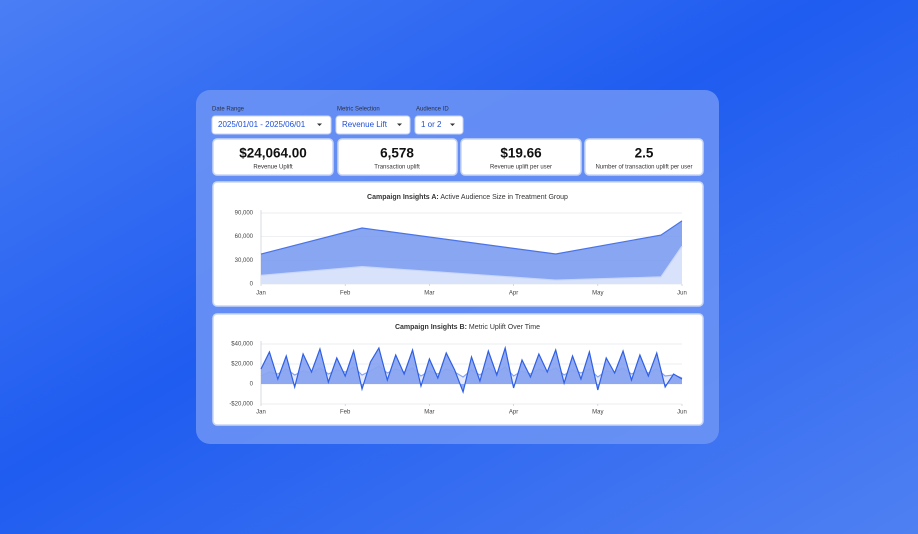  Describe the element at coordinates (504, 327) in the screenshot. I see `chart-title-text: Metric Uplift Over Time` at that location.